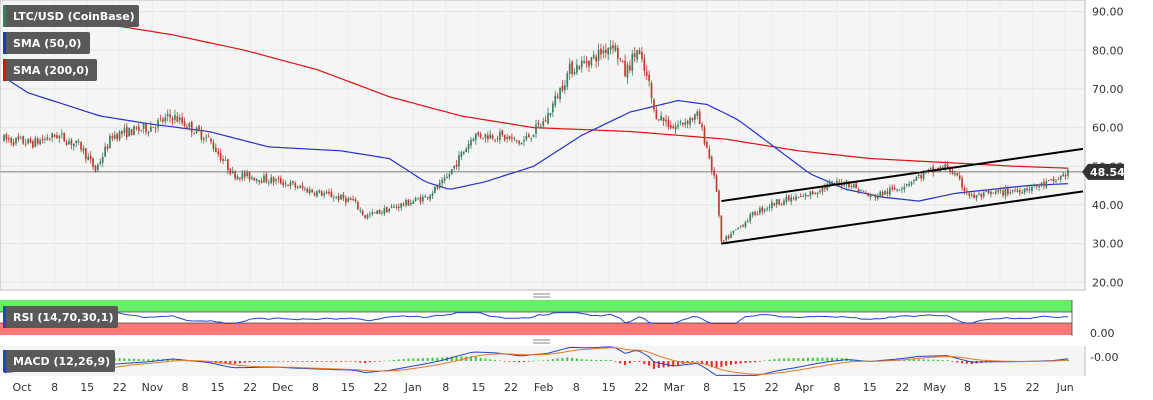 The image size is (1153, 400). What do you see at coordinates (559, 361) in the screenshot?
I see `macd-panel: -0.00 MACD (12,26,9)` at bounding box center [559, 361].